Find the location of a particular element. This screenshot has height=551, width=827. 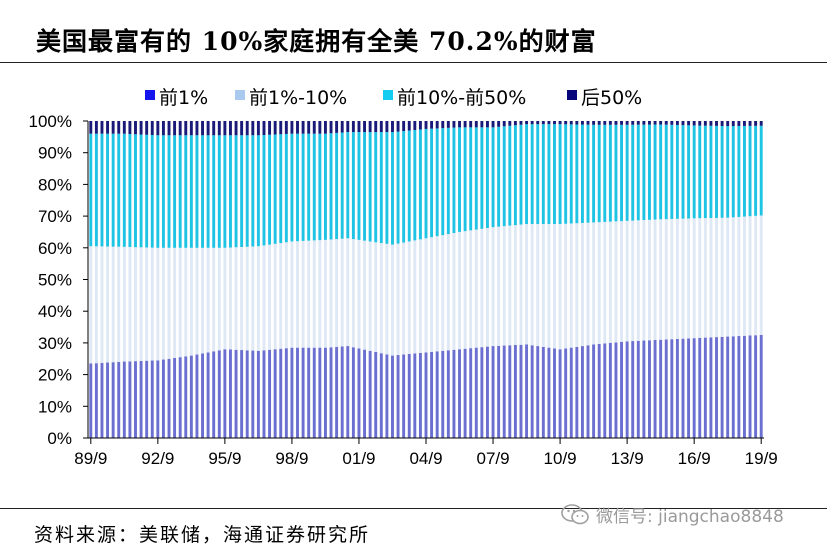

y-tick-label: 50% is located at coordinates (55, 280).